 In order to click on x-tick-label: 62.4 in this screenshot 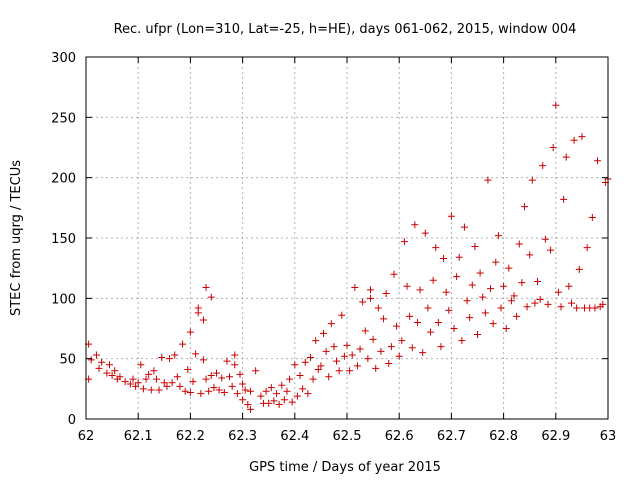, I will do `click(294, 436)`.